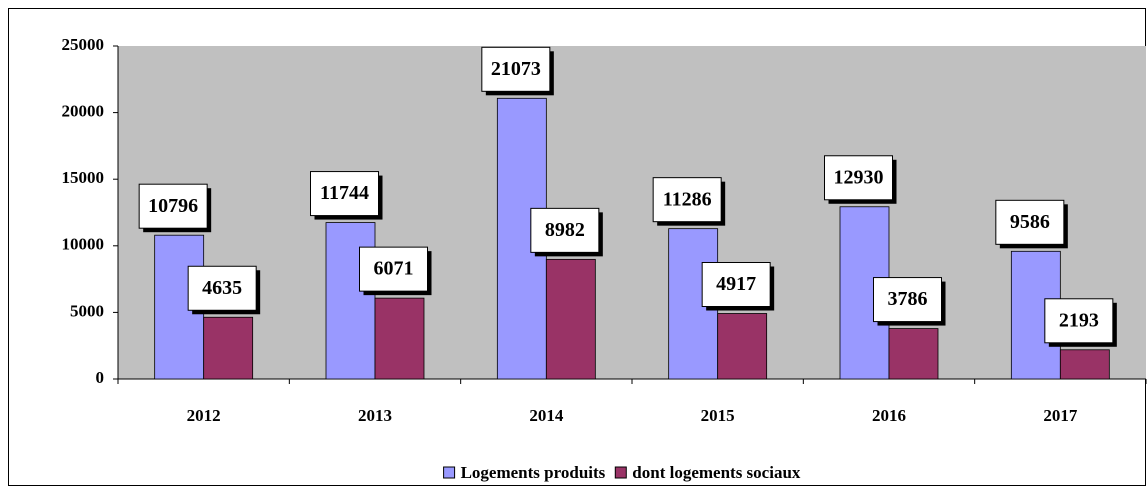 The width and height of the screenshot is (1148, 490). I want to click on data-label: 21073, so click(516, 69).